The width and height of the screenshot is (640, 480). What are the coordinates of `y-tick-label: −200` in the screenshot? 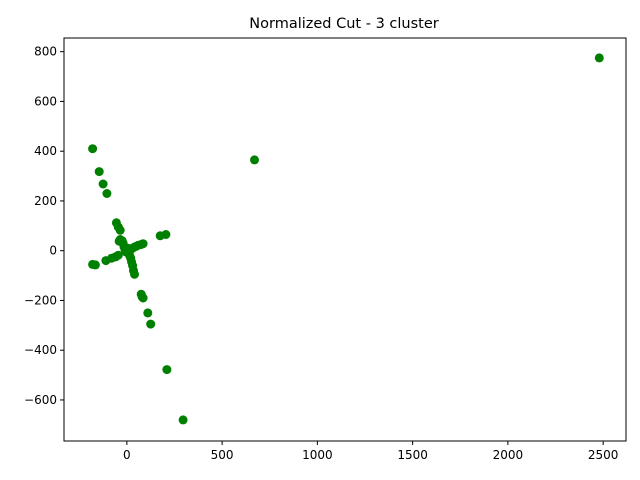 It's located at (40, 300).